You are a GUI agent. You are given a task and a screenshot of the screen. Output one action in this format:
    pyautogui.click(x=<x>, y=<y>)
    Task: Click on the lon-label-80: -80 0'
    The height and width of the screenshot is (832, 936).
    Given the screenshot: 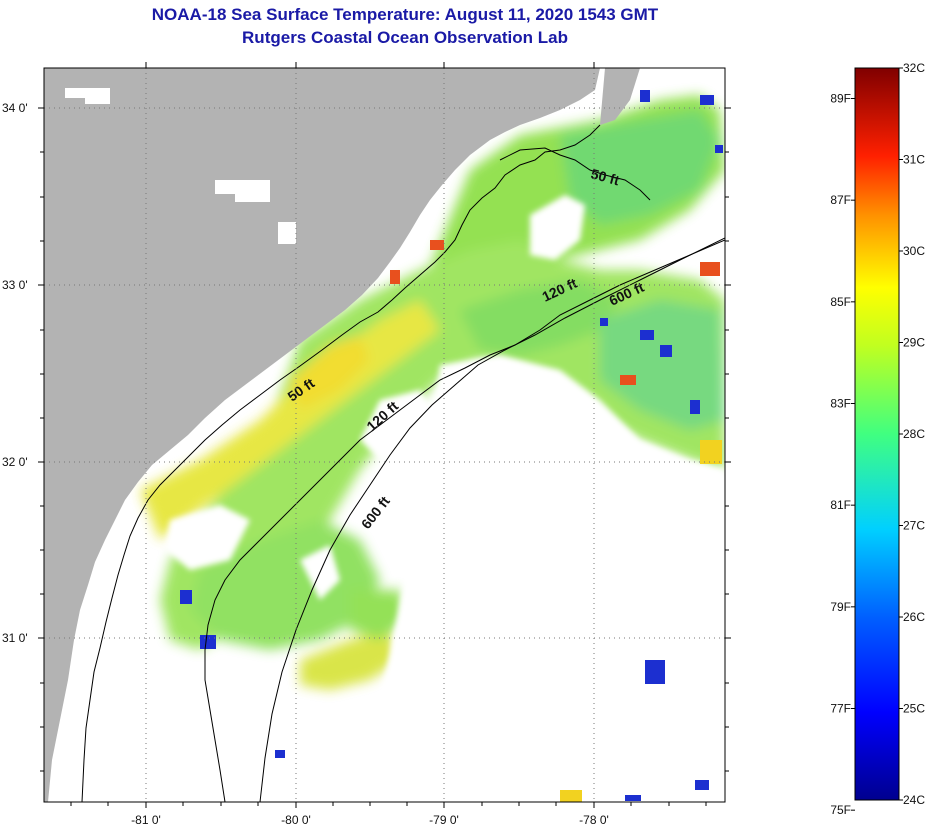 What is the action you would take?
    pyautogui.click(x=296, y=820)
    